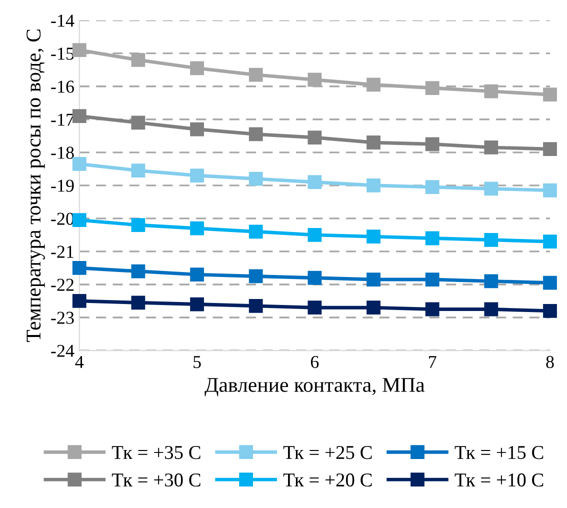 This screenshot has width=567, height=508. What do you see at coordinates (499, 480) in the screenshot?
I see `legend-label: Тк = +10 С` at bounding box center [499, 480].